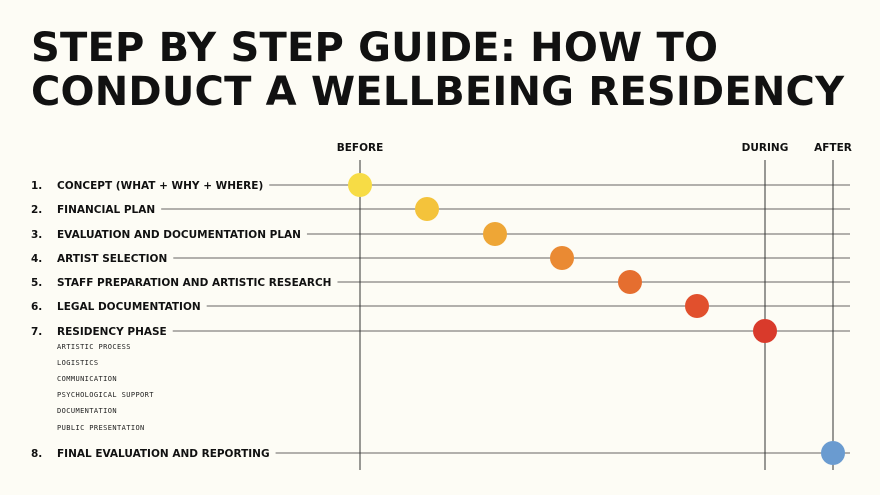 The image size is (880, 495). Describe the element at coordinates (36, 332) in the screenshot. I see `step-number: 7.` at that location.